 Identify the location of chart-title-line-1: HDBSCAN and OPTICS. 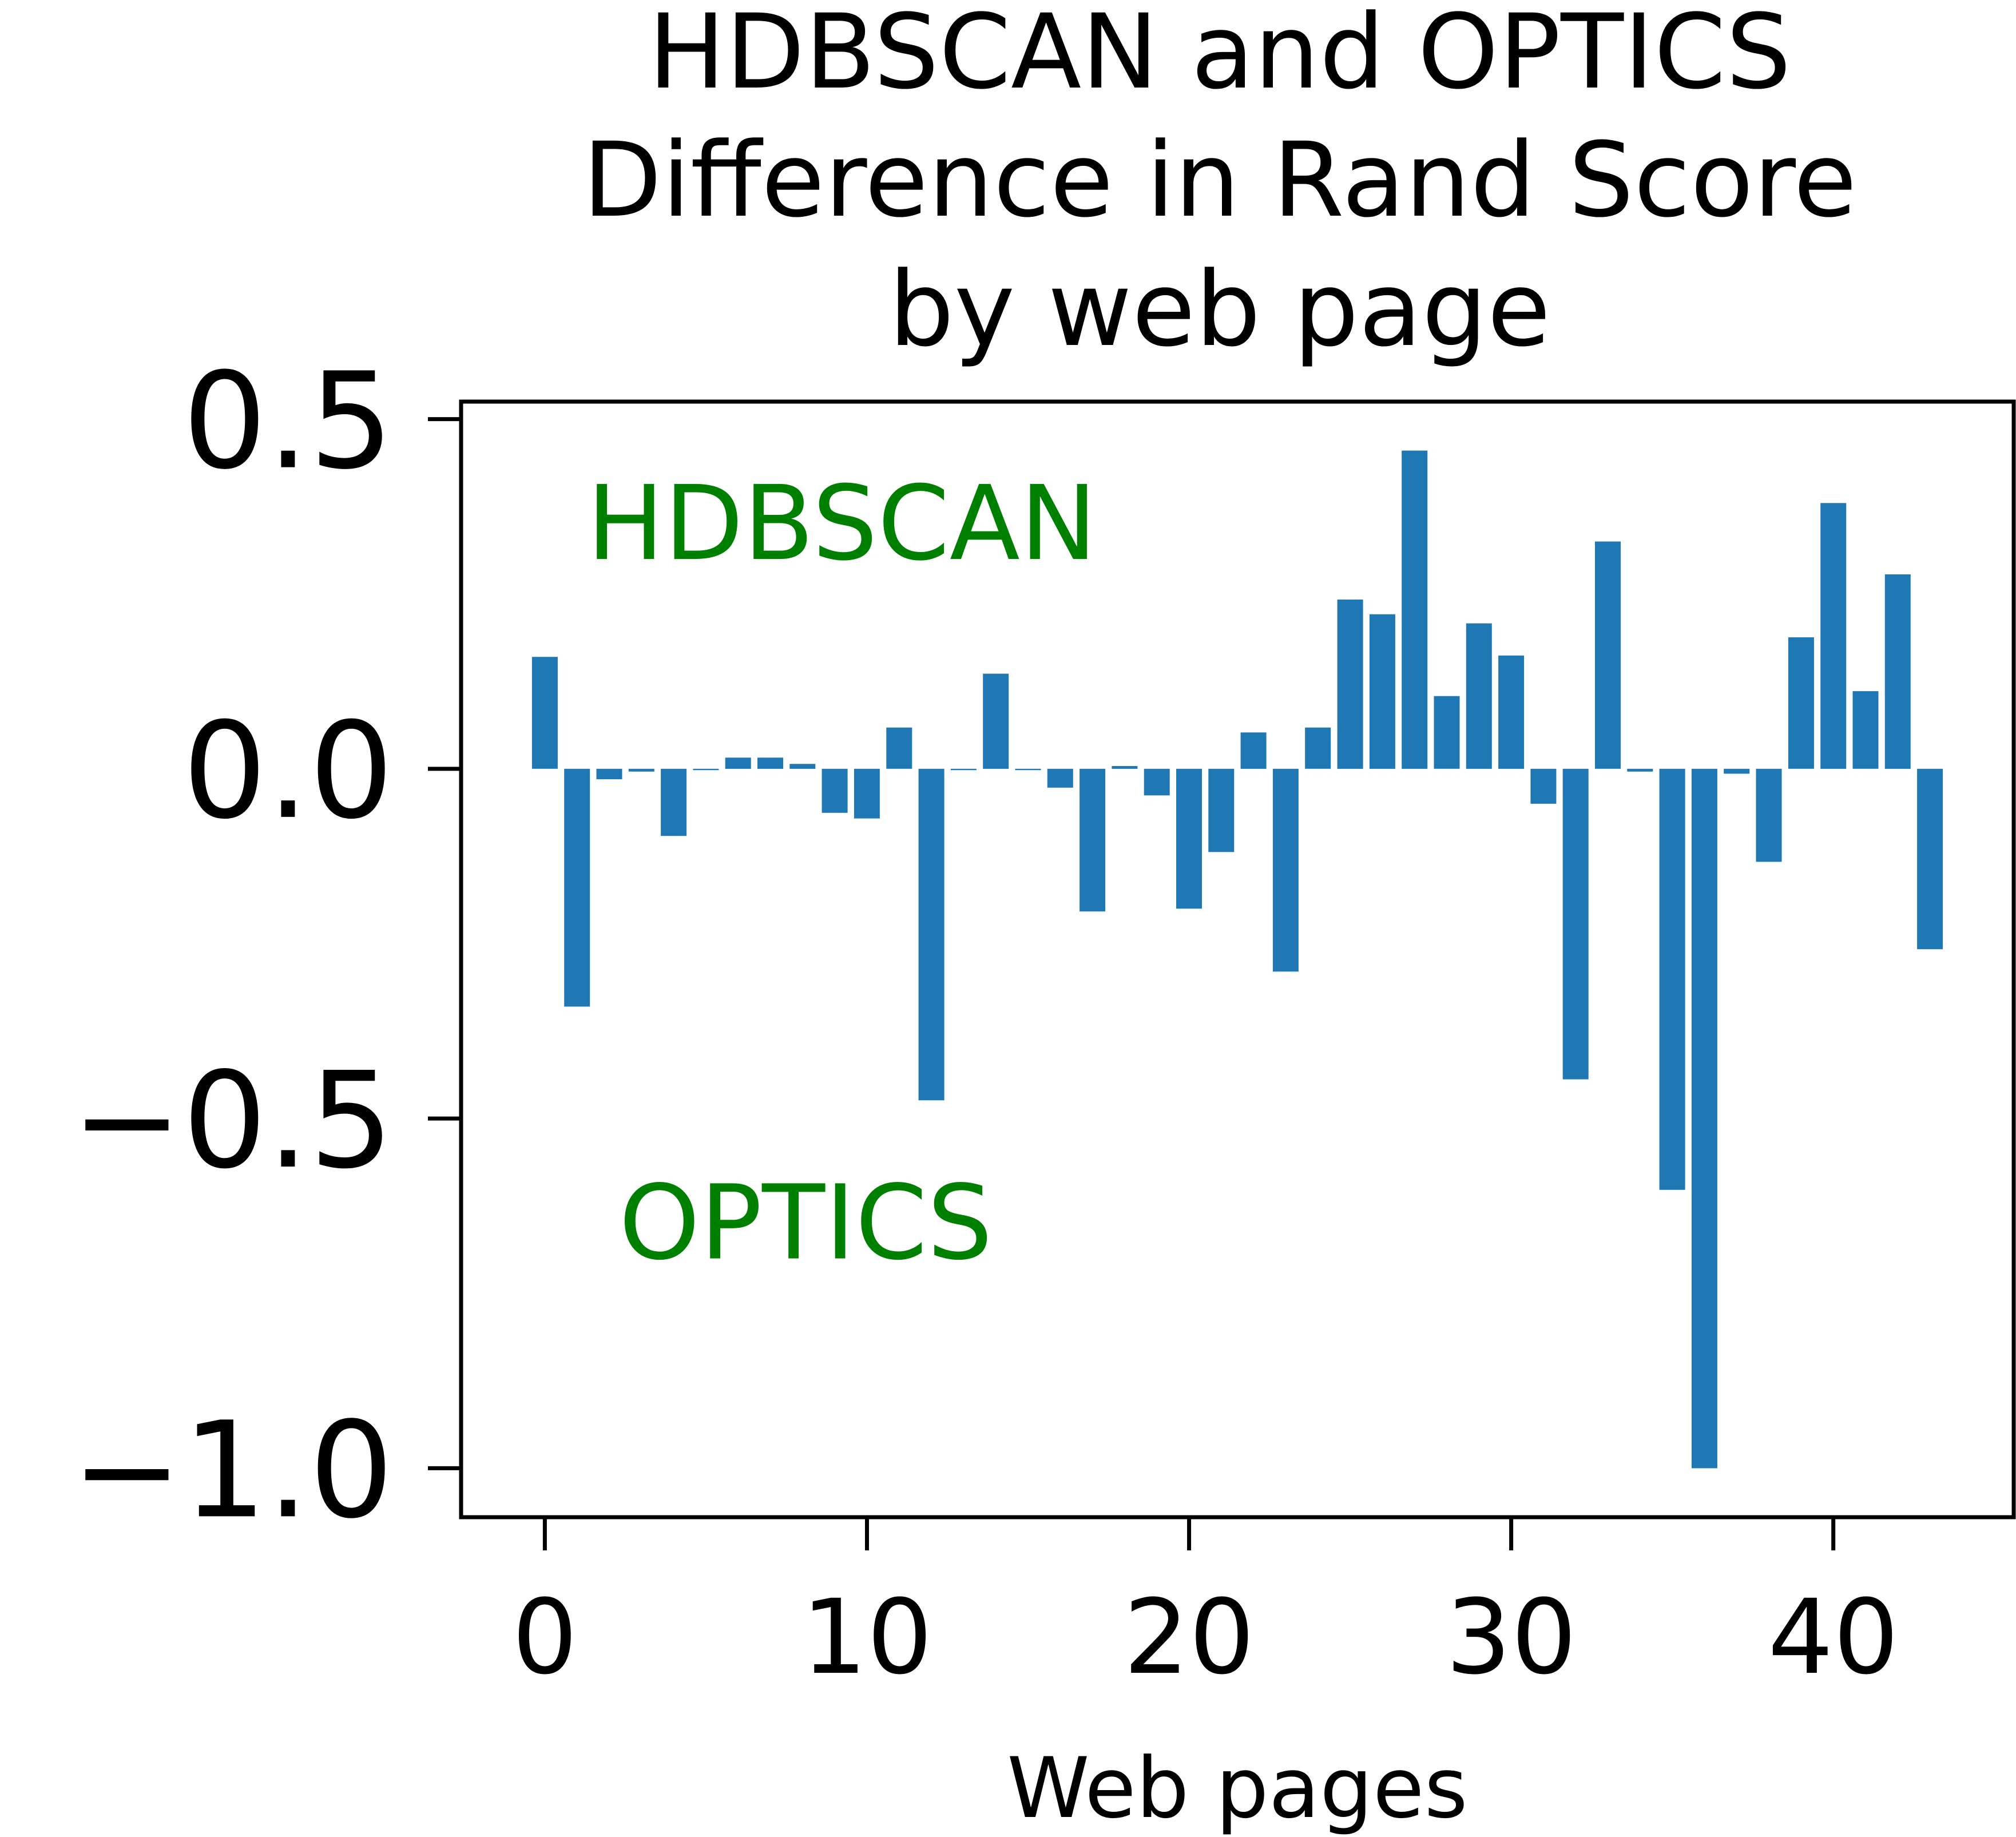
(1219, 56).